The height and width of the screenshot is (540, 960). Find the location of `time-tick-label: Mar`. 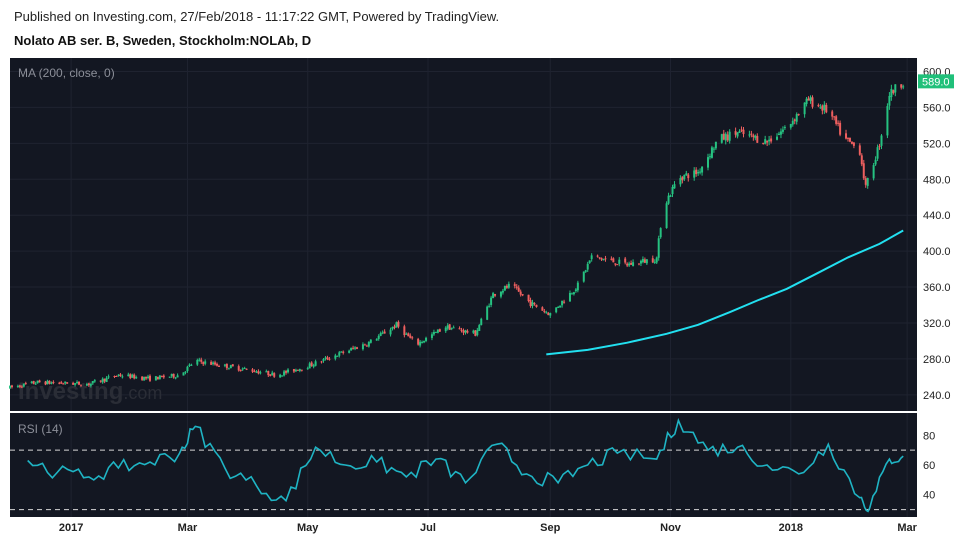

time-tick-label: Mar is located at coordinates (188, 528).